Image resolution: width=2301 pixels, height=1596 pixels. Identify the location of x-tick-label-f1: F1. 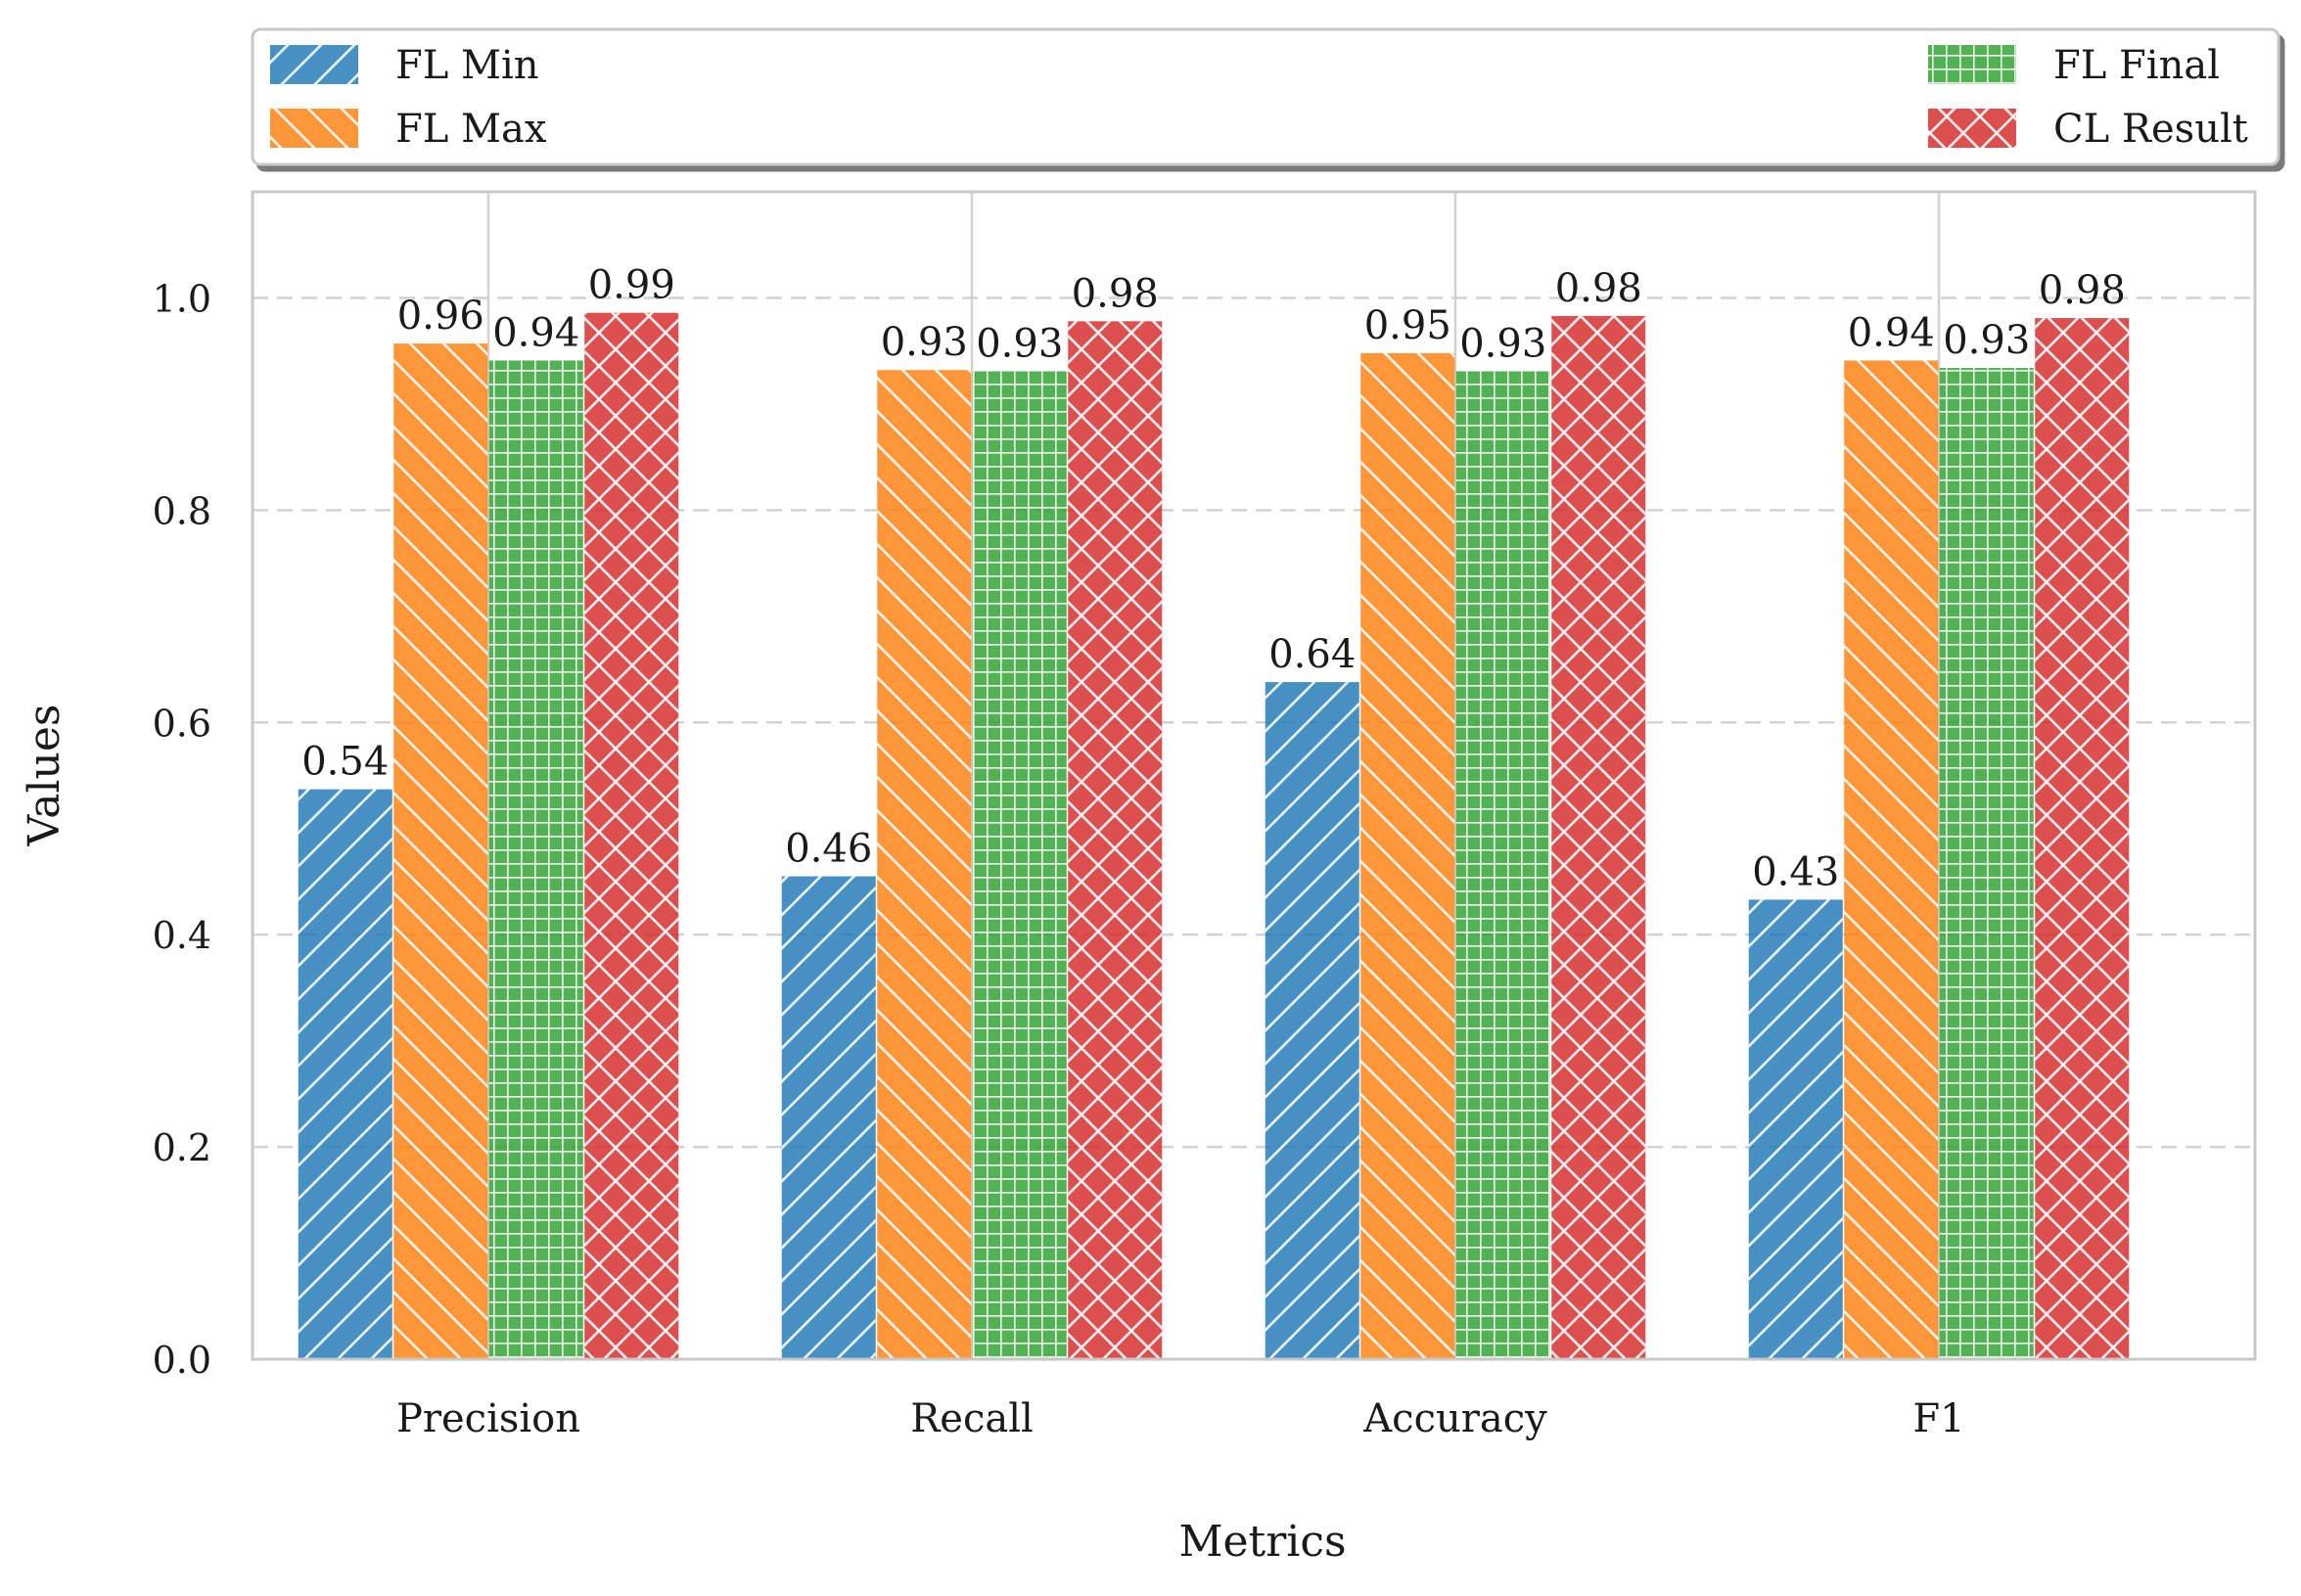
(1938, 1418).